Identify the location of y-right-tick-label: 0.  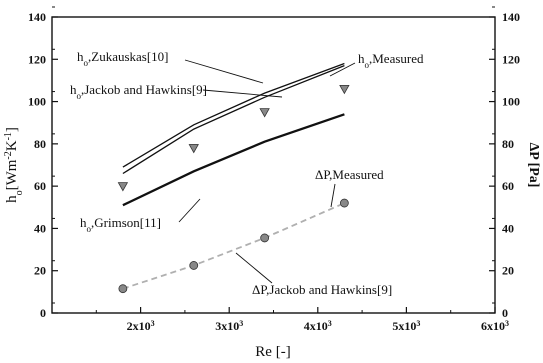
(505, 313).